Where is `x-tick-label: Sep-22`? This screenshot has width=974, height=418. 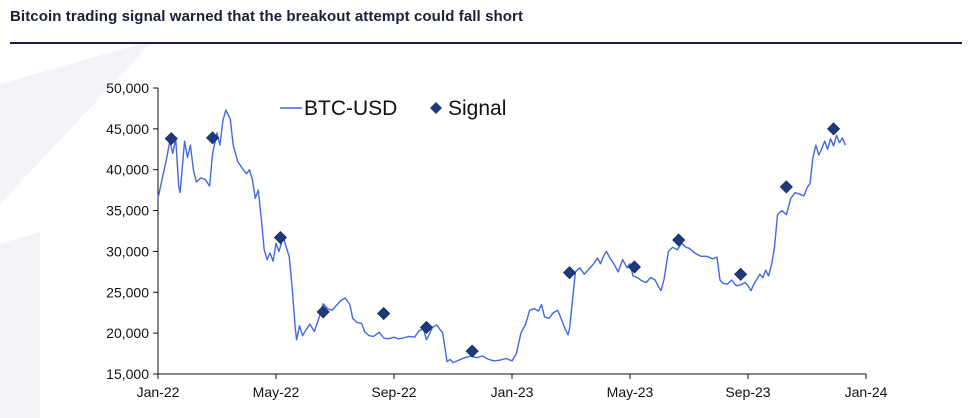 x-tick-label: Sep-22 is located at coordinates (393, 392).